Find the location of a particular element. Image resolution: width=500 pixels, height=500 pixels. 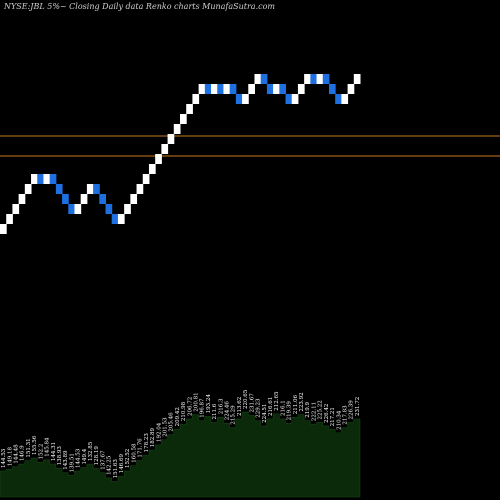

reference-lines is located at coordinates (250, 146).